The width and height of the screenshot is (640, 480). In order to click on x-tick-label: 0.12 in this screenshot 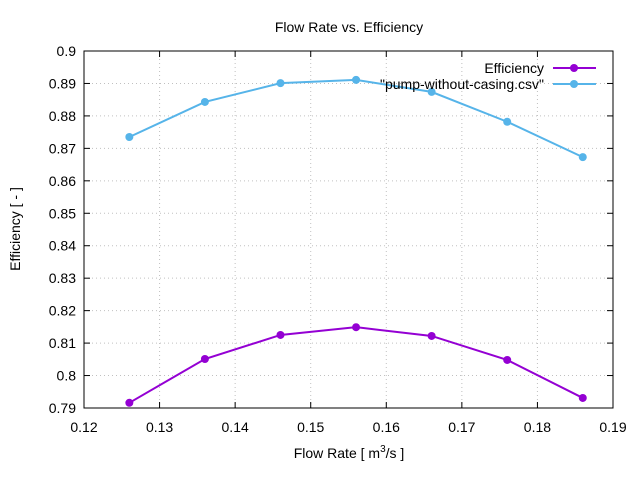, I will do `click(83, 427)`.